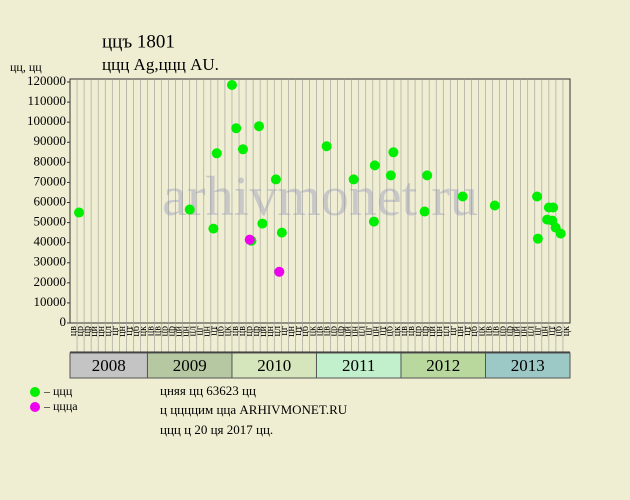 The image size is (630, 500). I want to click on y-tick-label: 100000, so click(46, 120).